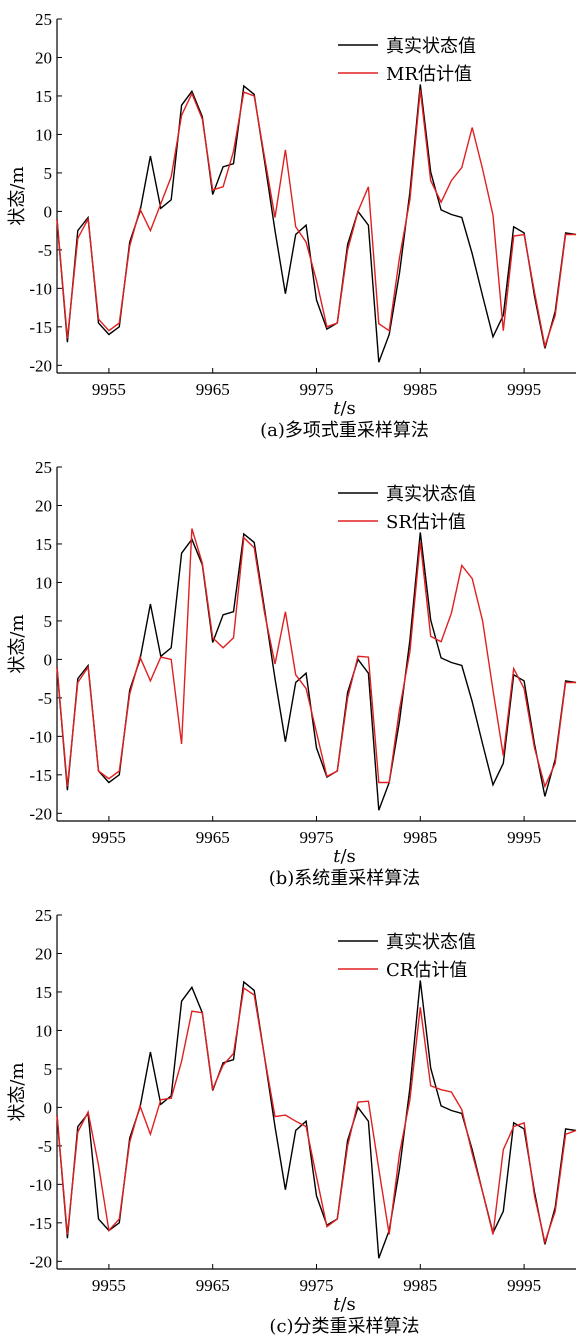  Describe the element at coordinates (426, 970) in the screenshot. I see `legend-label: CR估计值` at that location.